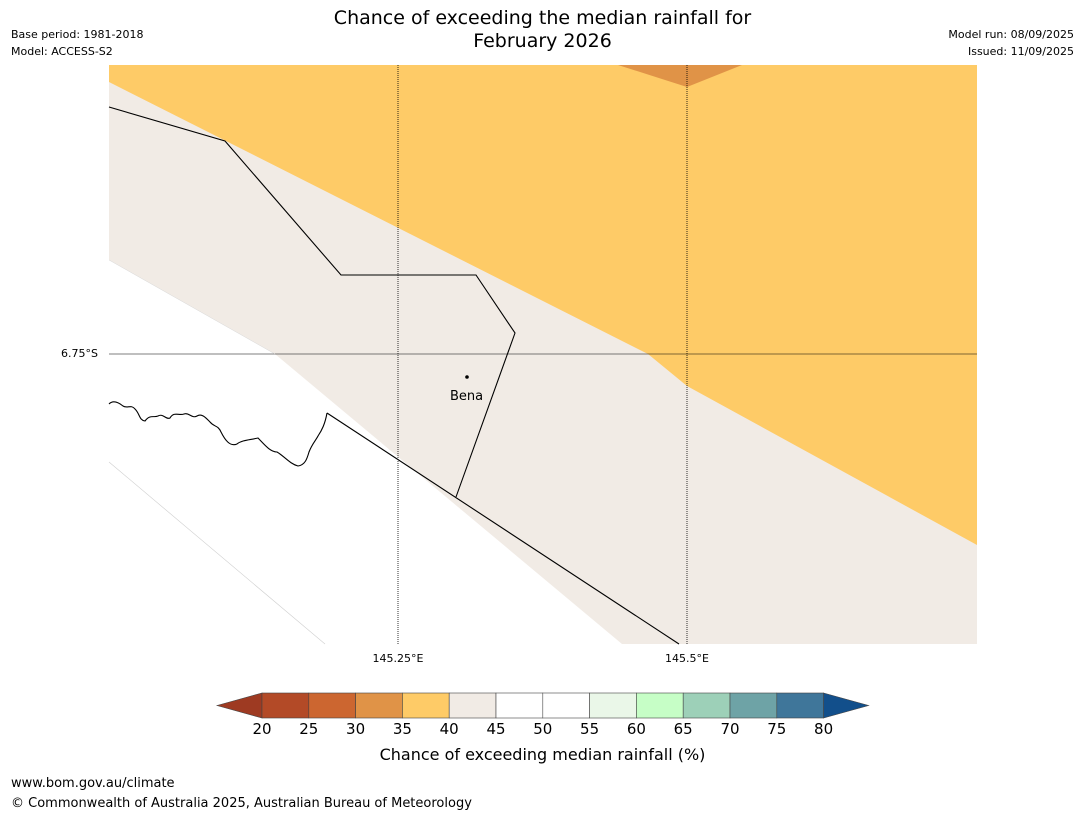 The width and height of the screenshot is (1085, 816). Describe the element at coordinates (542, 41) in the screenshot. I see `title-line-2: February 2026` at that location.